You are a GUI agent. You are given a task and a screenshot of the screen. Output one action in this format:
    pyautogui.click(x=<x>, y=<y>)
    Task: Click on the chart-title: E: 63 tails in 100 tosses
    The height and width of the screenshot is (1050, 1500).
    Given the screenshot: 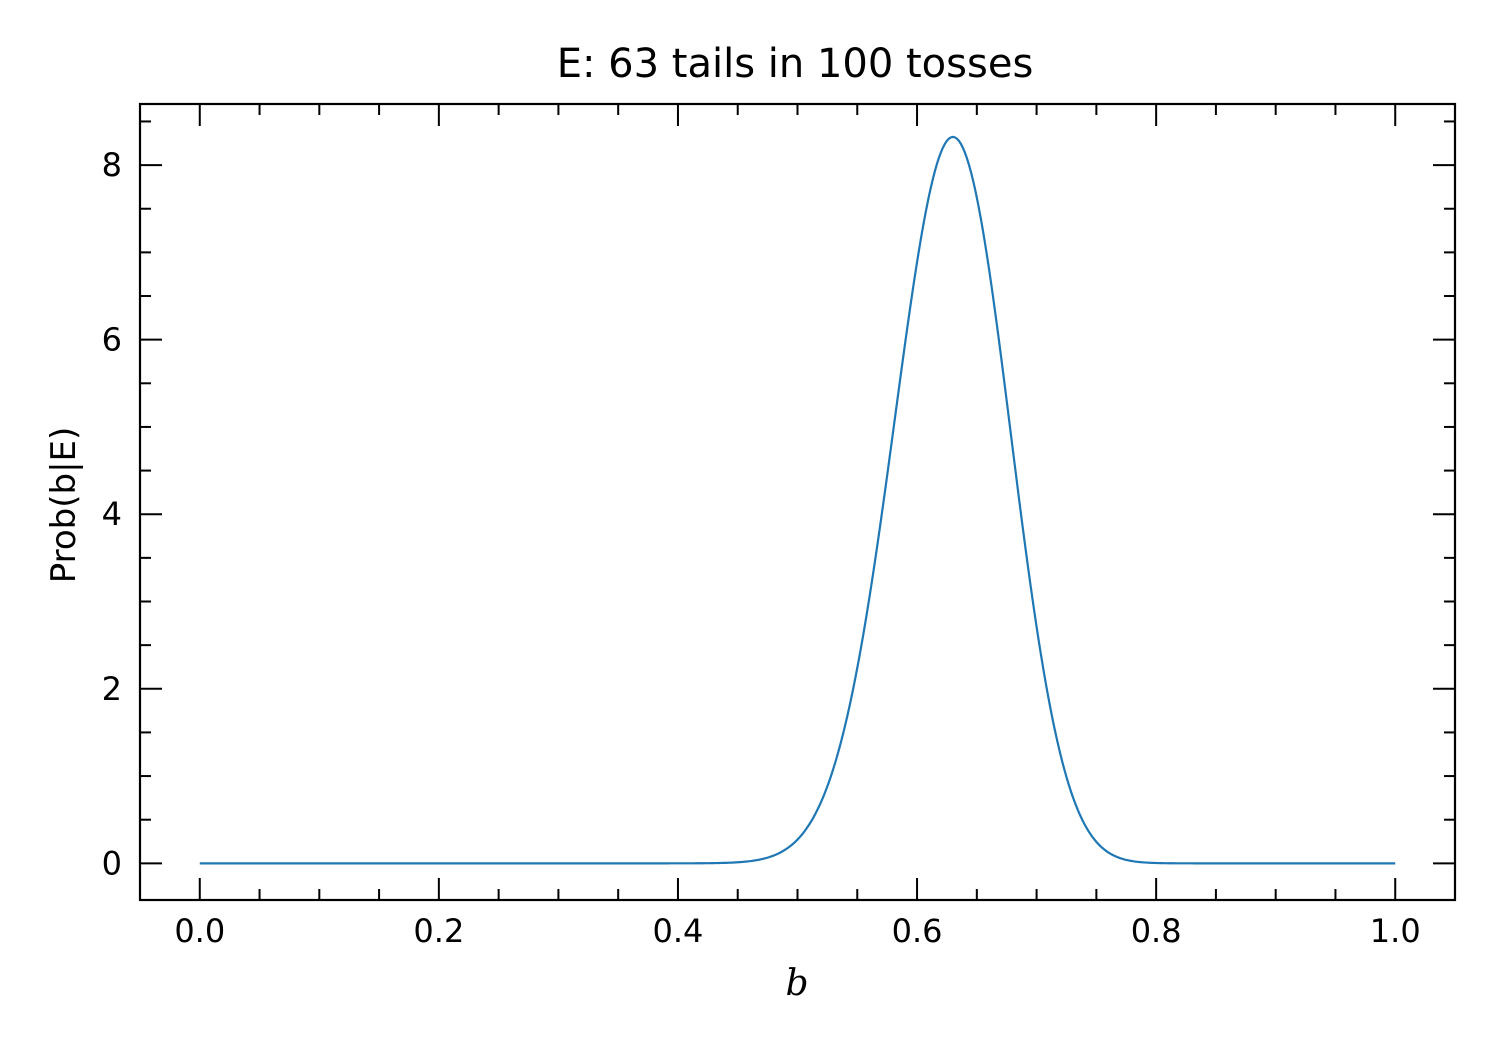 What is the action you would take?
    pyautogui.click(x=795, y=64)
    